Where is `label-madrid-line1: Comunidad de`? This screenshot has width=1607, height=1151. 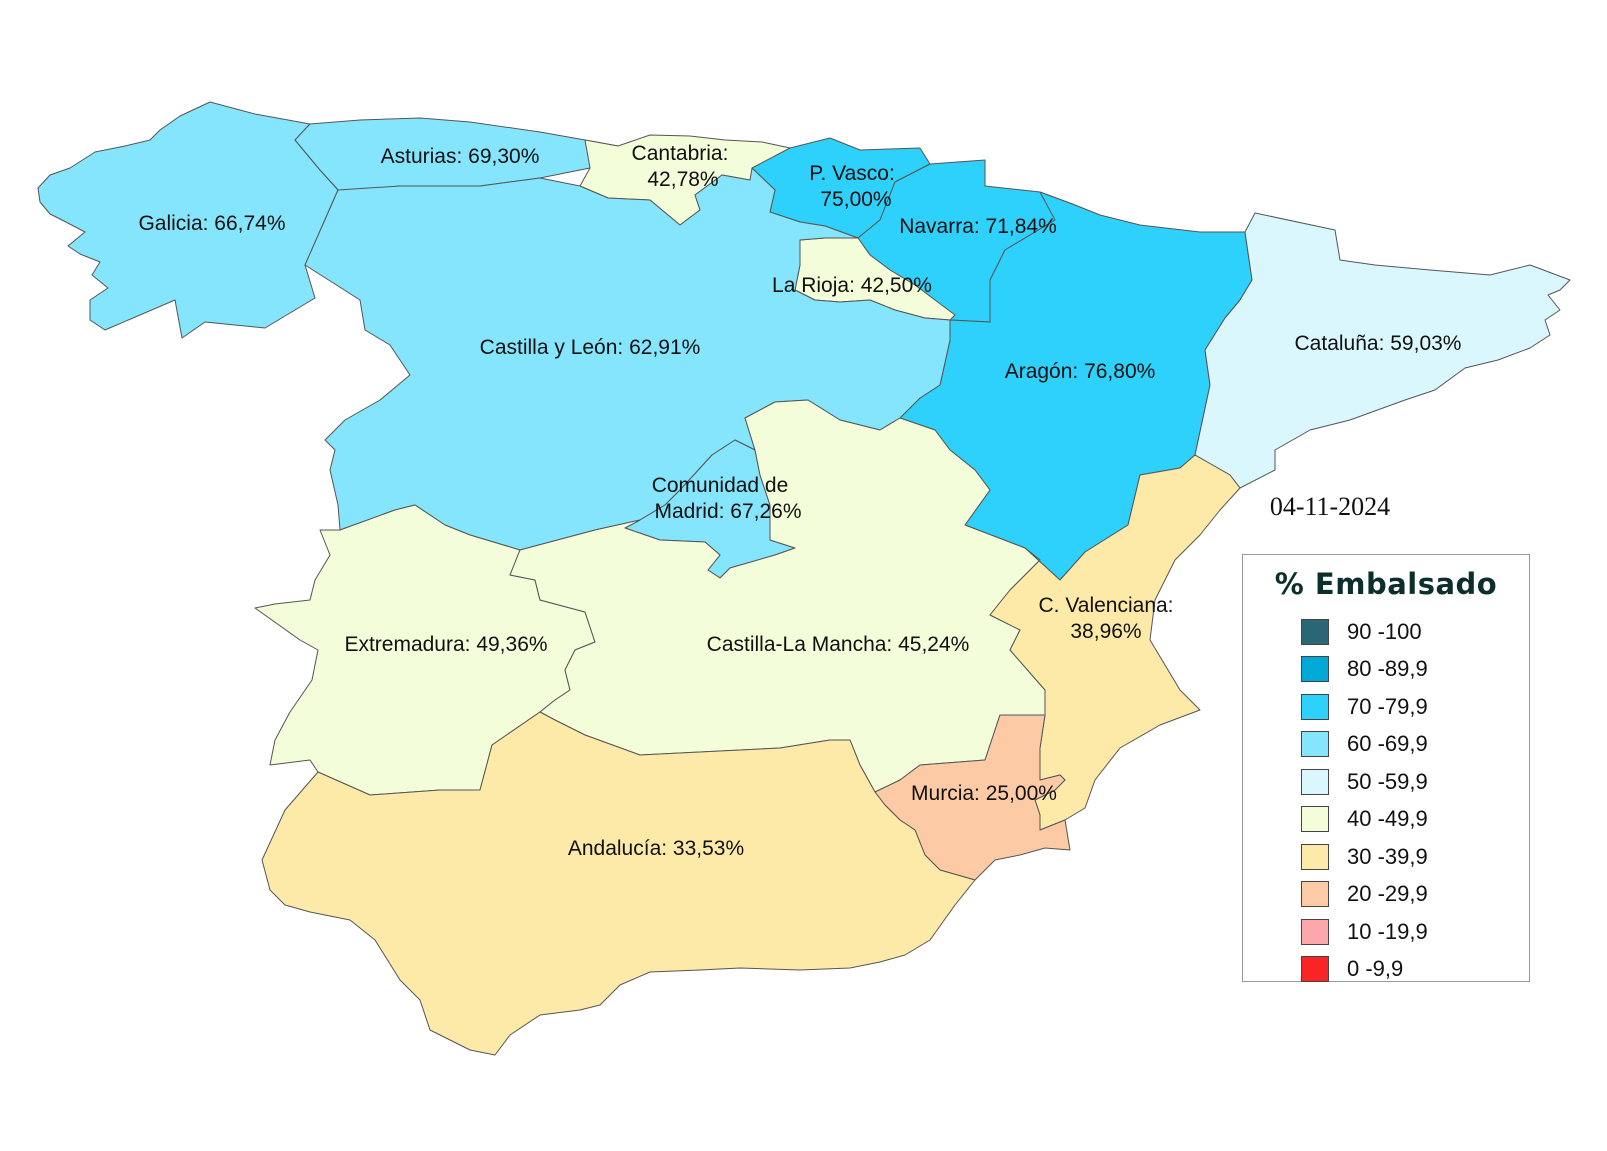
label-madrid-line1: Comunidad de is located at coordinates (720, 485).